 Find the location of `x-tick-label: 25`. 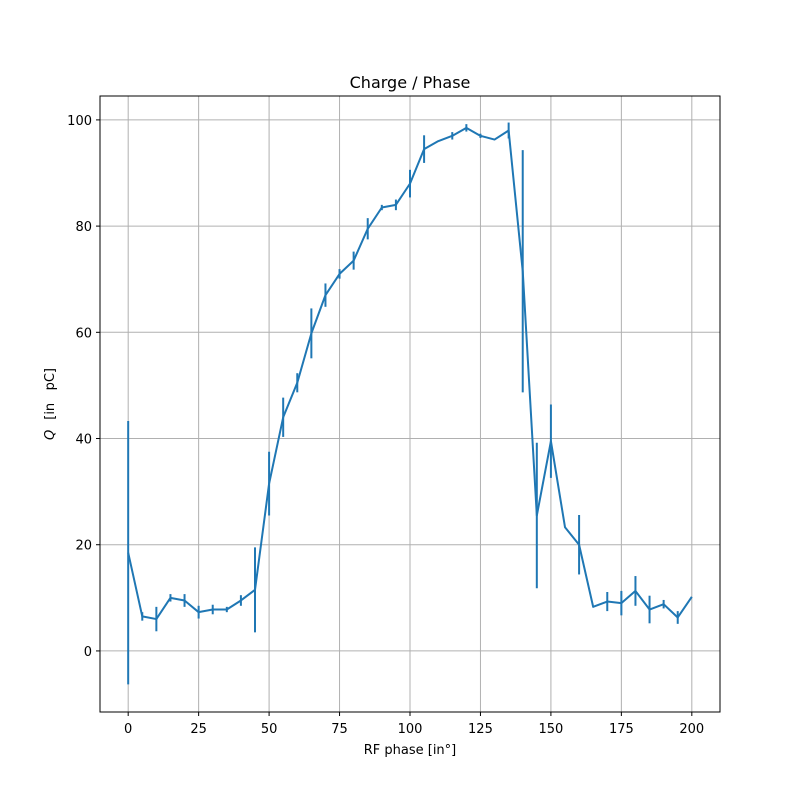

x-tick-label: 25 is located at coordinates (198, 729).